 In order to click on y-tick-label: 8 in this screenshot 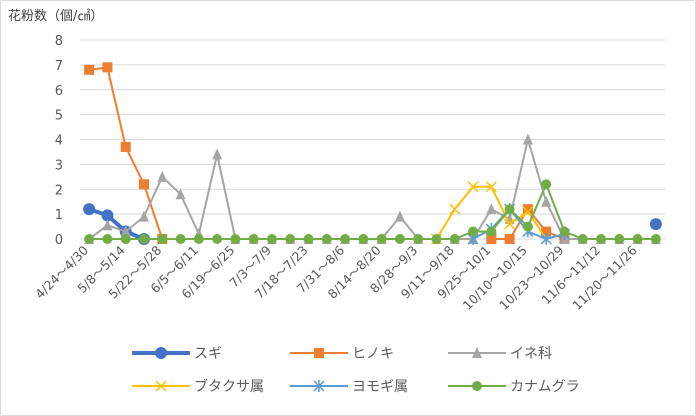, I will do `click(59, 41)`.